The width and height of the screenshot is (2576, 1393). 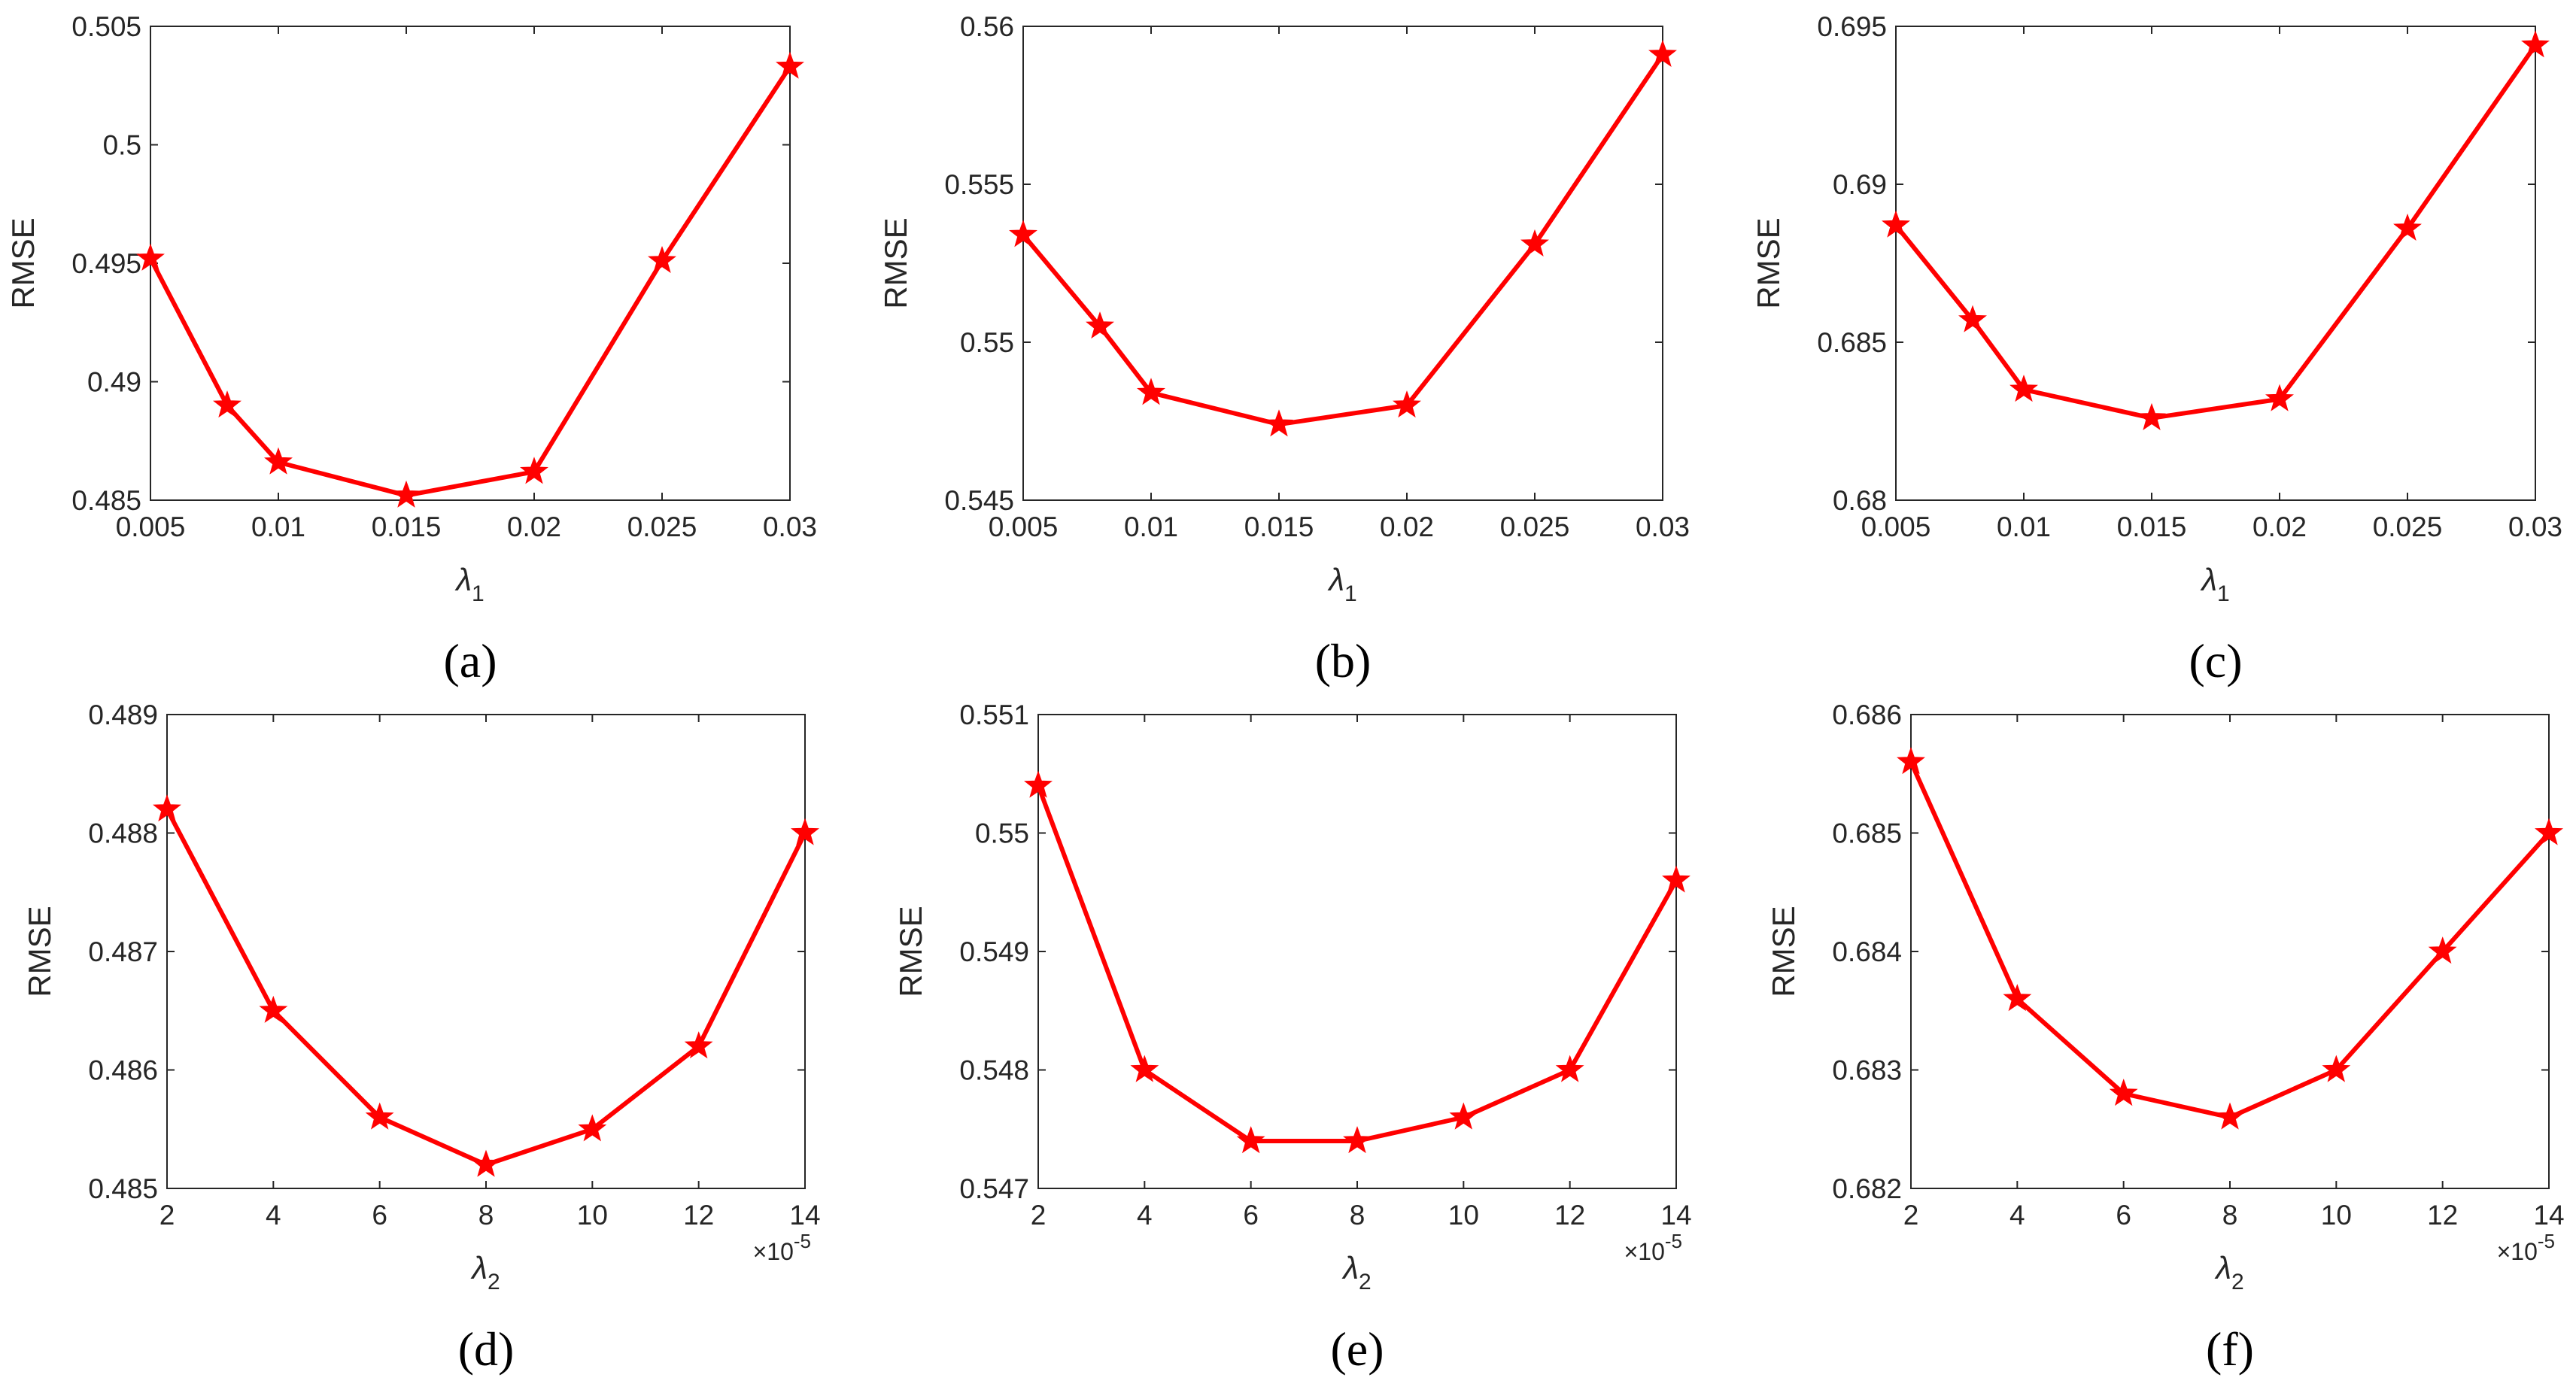 What do you see at coordinates (1351, 593) in the screenshot?
I see `x-axis-subscript: 1` at bounding box center [1351, 593].